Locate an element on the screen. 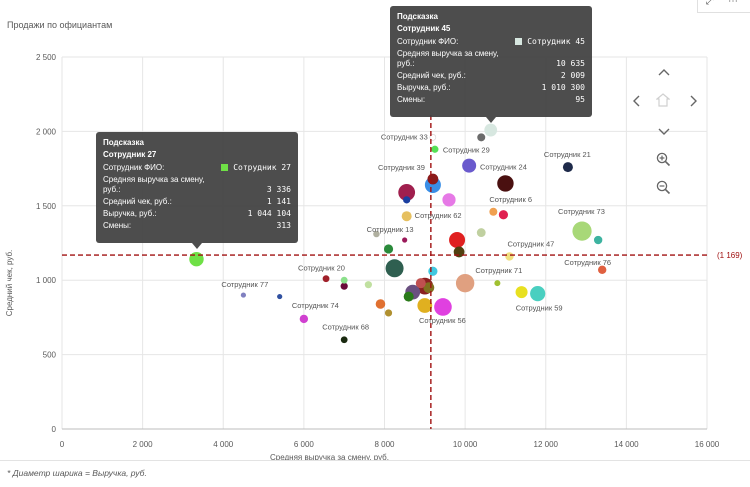 This screenshot has width=750, height=487. tooltip-value: 95 is located at coordinates (580, 99).